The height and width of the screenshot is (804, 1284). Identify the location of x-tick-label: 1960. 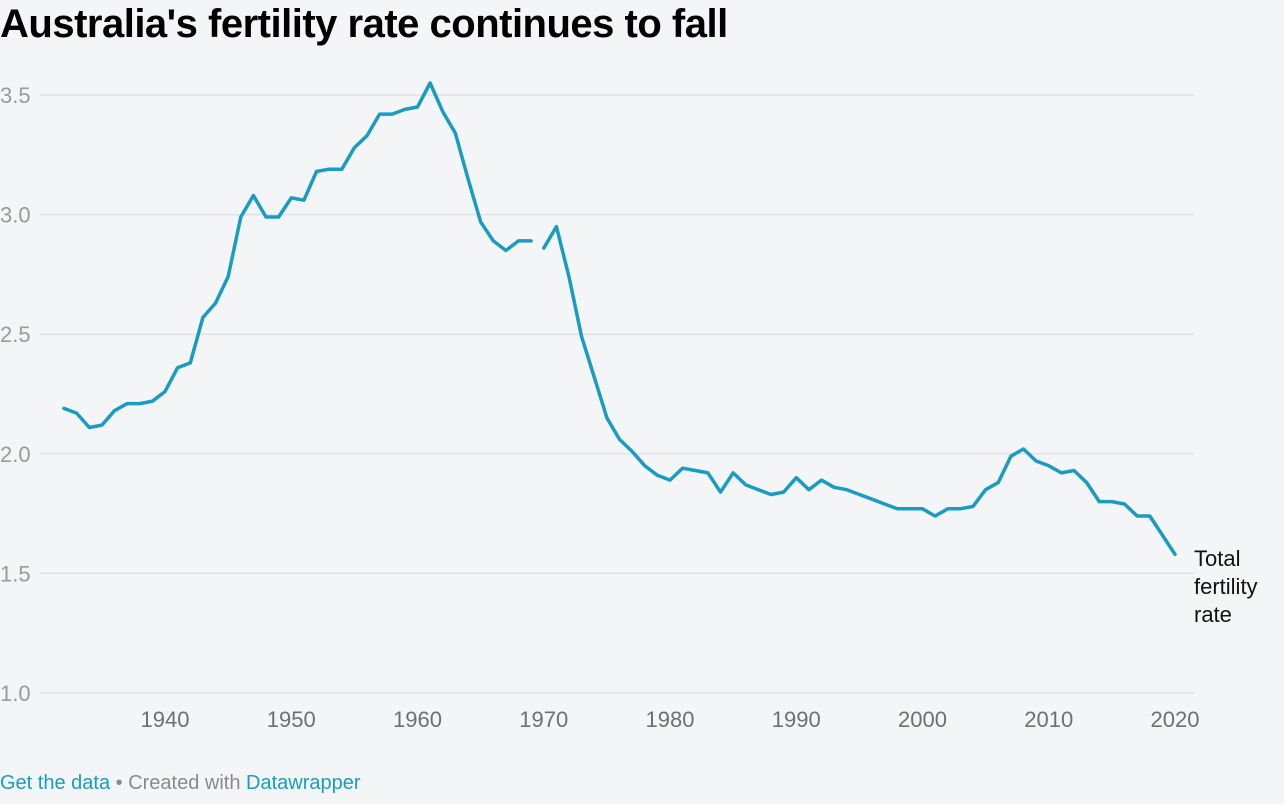
(417, 719).